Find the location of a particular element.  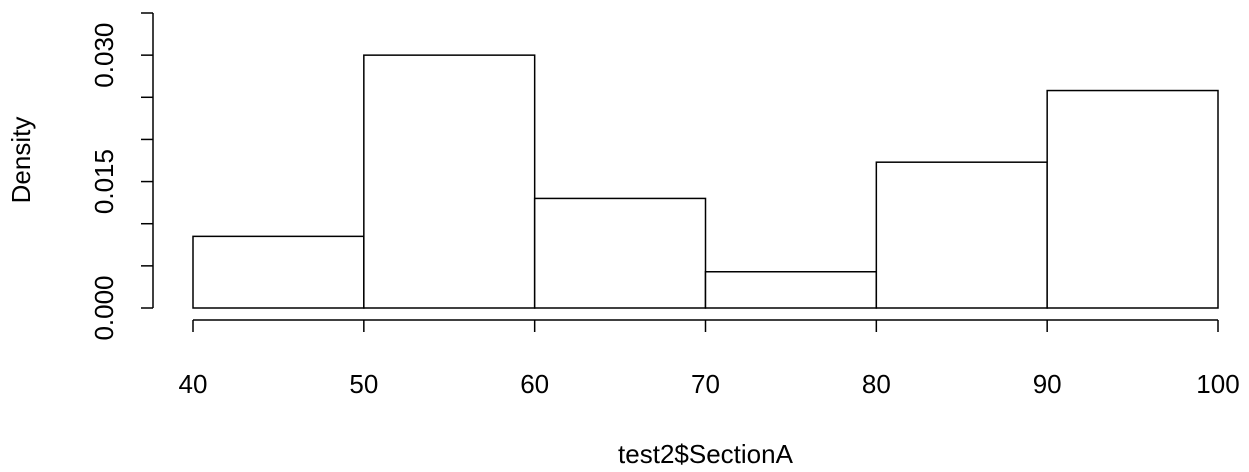

y-axis-title: Density is located at coordinates (21, 160).